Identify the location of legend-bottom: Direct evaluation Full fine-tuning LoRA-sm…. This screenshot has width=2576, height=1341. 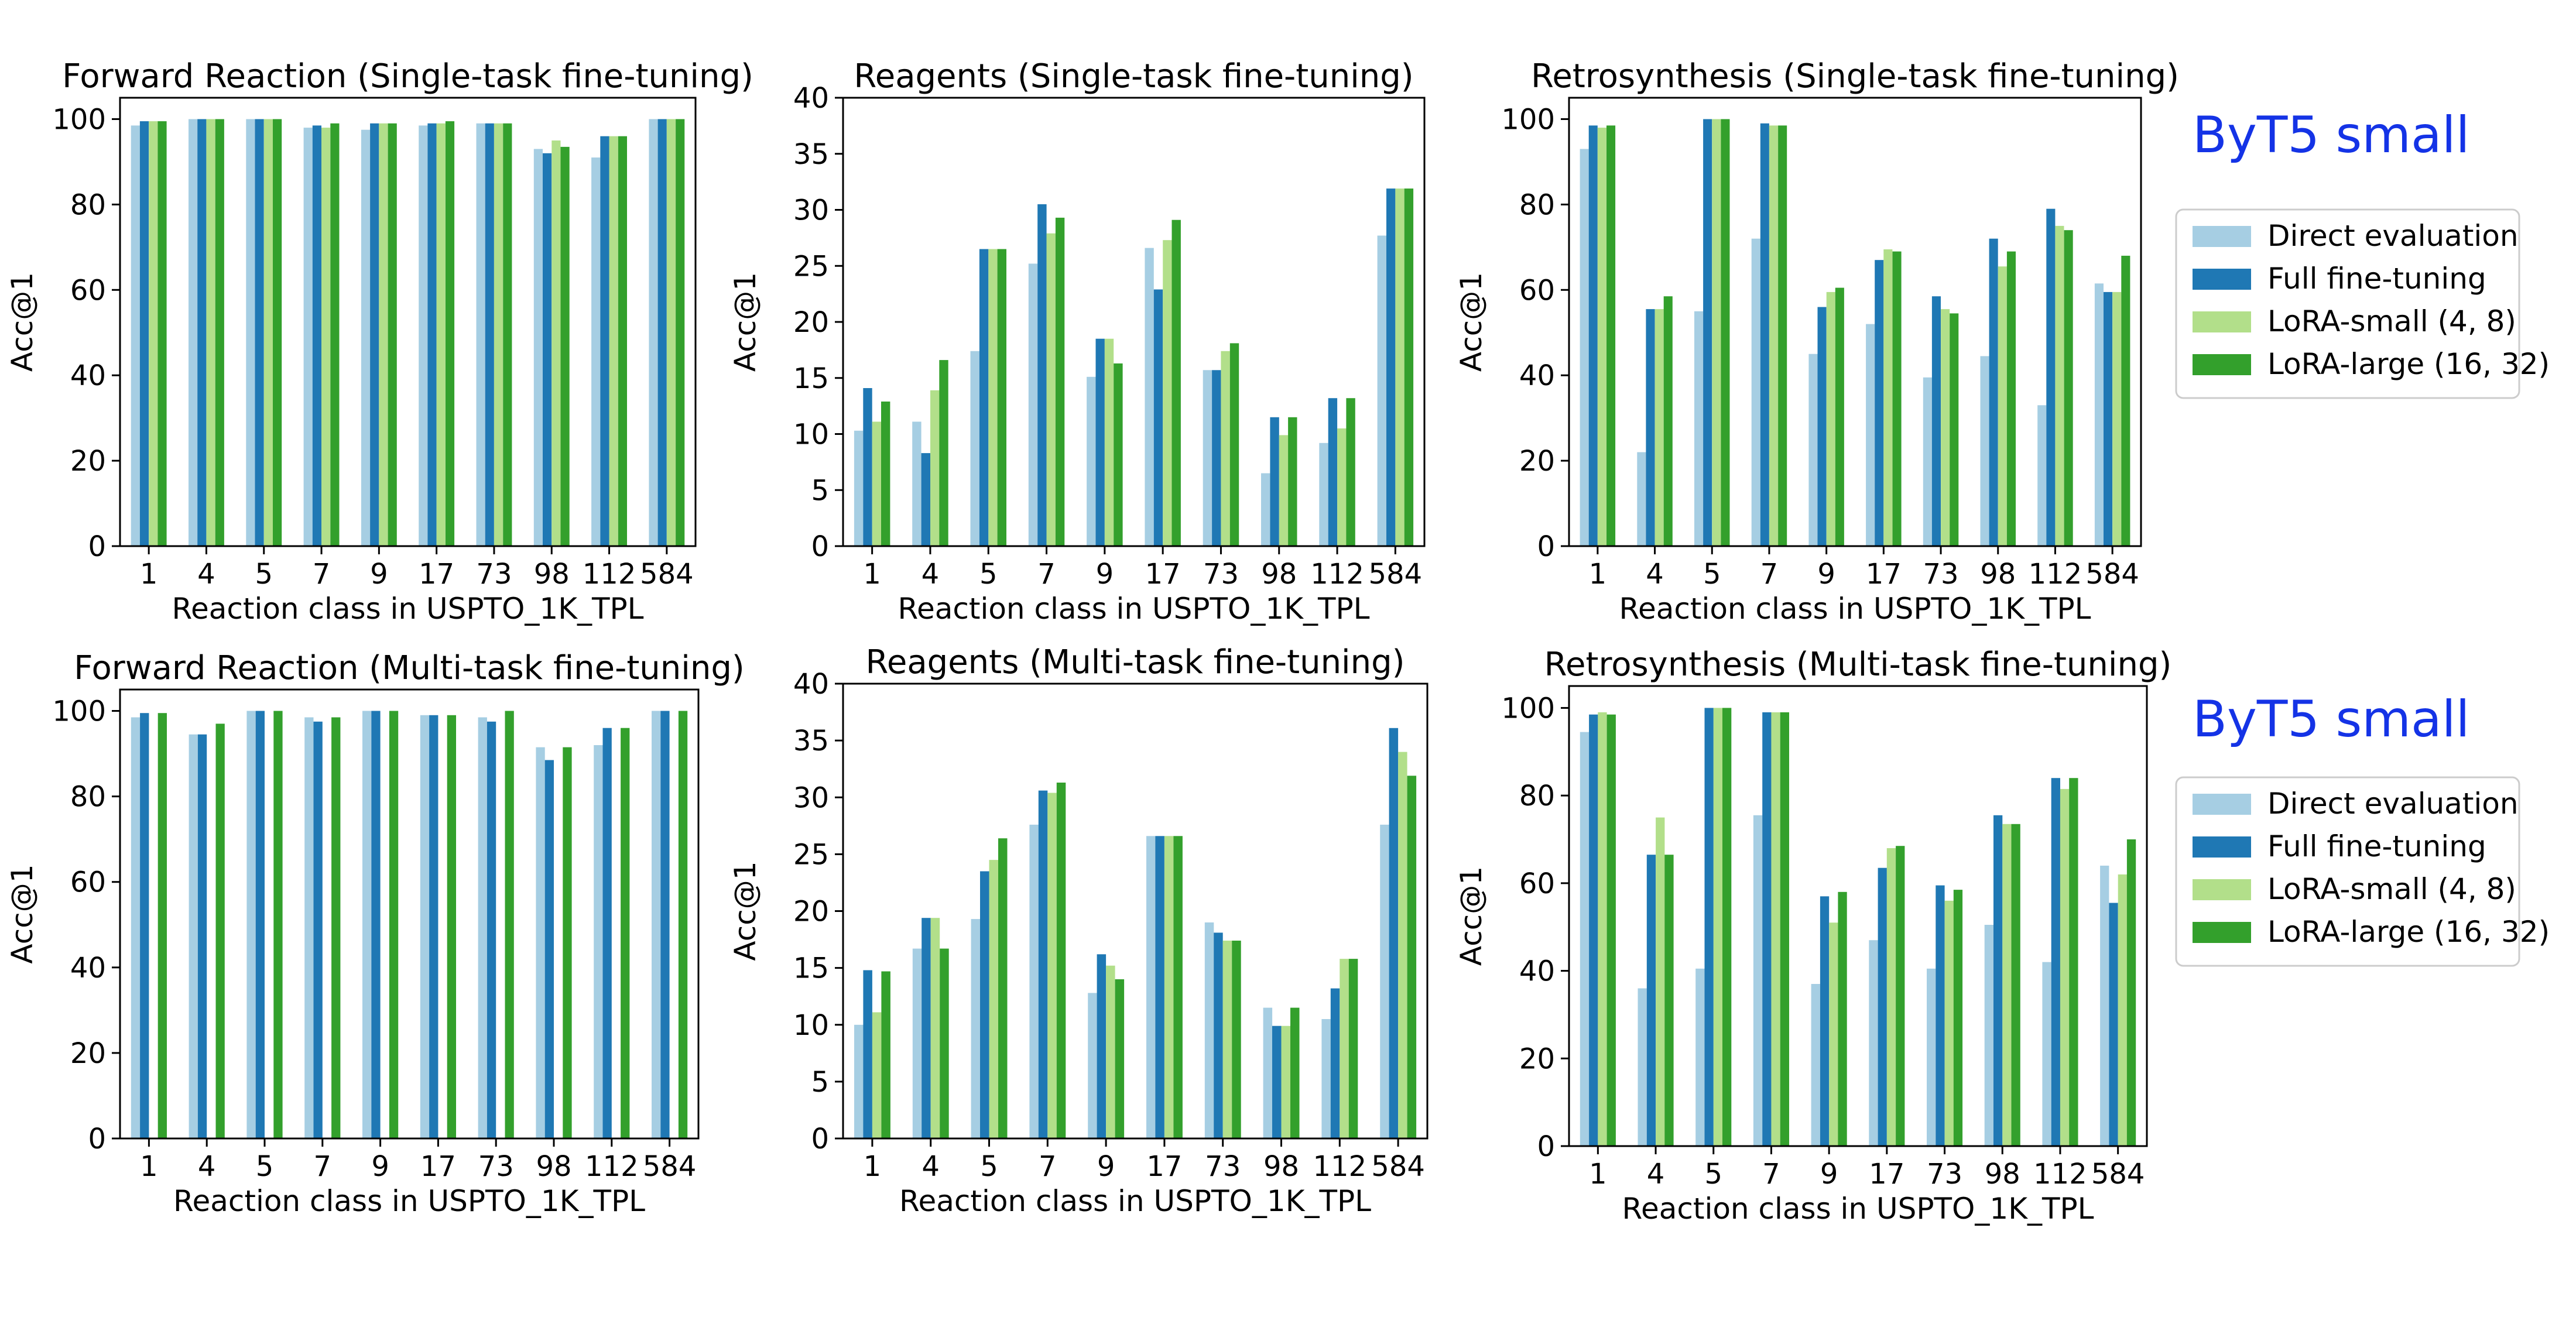
(2362, 871).